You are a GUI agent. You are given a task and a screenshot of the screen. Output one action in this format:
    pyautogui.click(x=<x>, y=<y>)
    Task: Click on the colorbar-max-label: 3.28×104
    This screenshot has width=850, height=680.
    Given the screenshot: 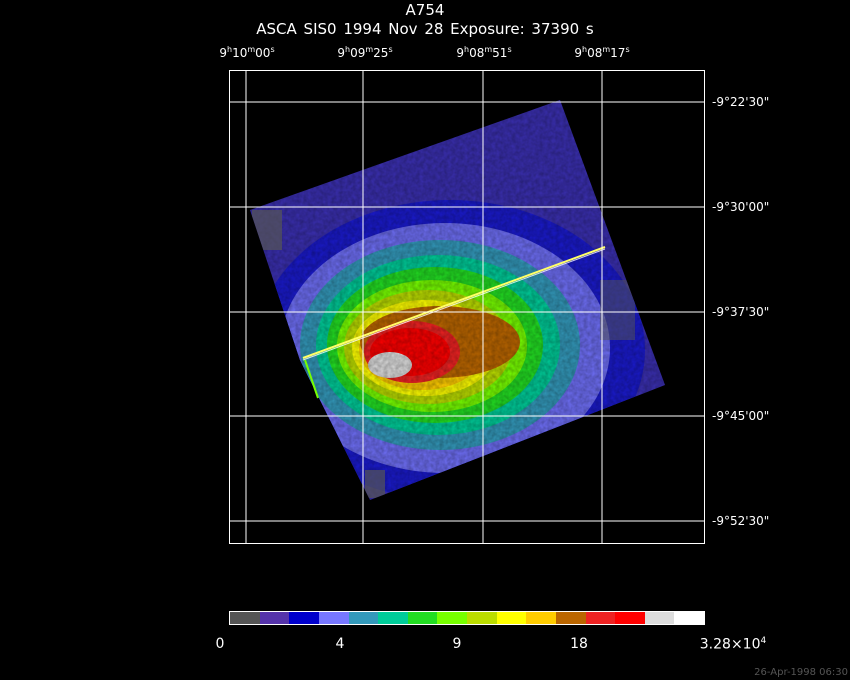 What is the action you would take?
    pyautogui.click(x=733, y=644)
    